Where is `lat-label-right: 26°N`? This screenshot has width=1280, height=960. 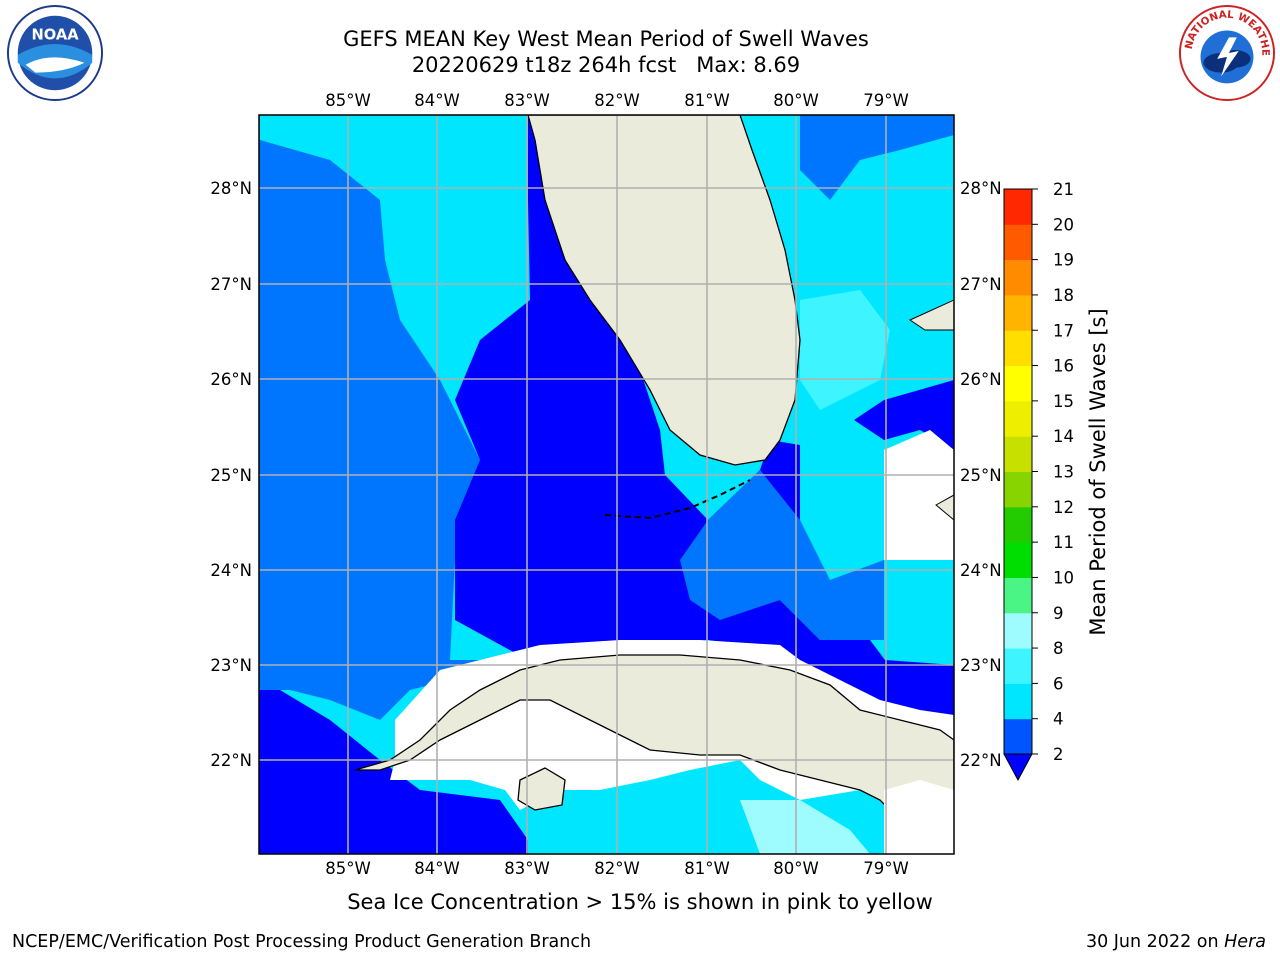 lat-label-right: 26°N is located at coordinates (981, 379).